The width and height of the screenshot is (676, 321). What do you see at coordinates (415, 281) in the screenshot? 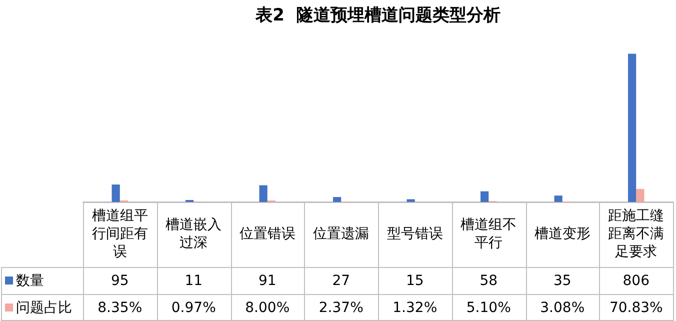
I see `data-label: 15` at bounding box center [415, 281].